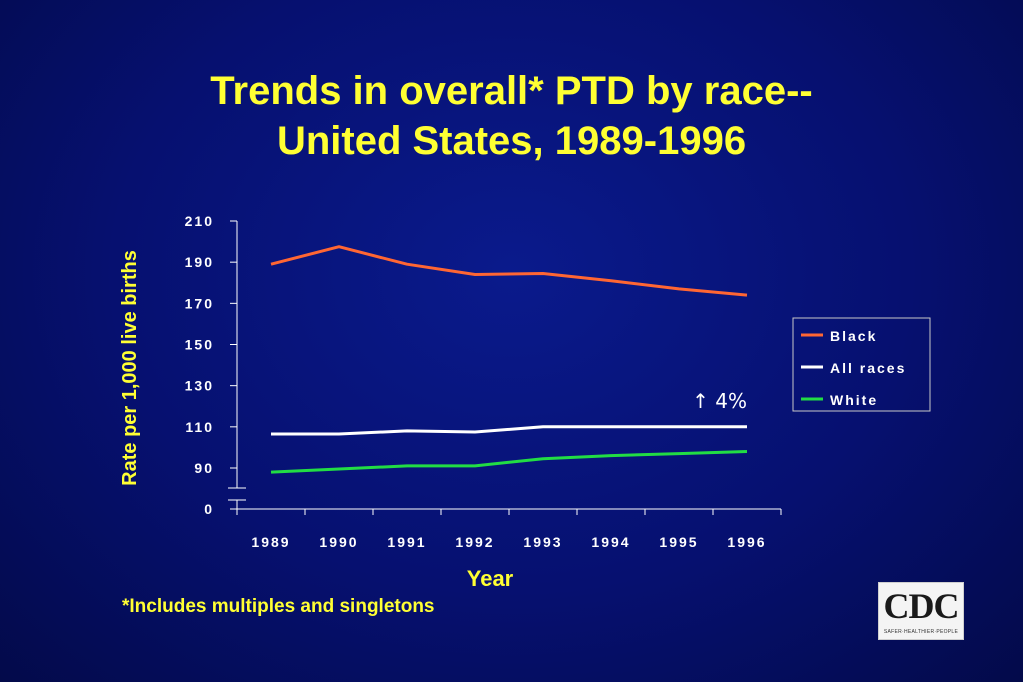 The height and width of the screenshot is (682, 1023). I want to click on y-tick-label: 90, so click(204, 468).